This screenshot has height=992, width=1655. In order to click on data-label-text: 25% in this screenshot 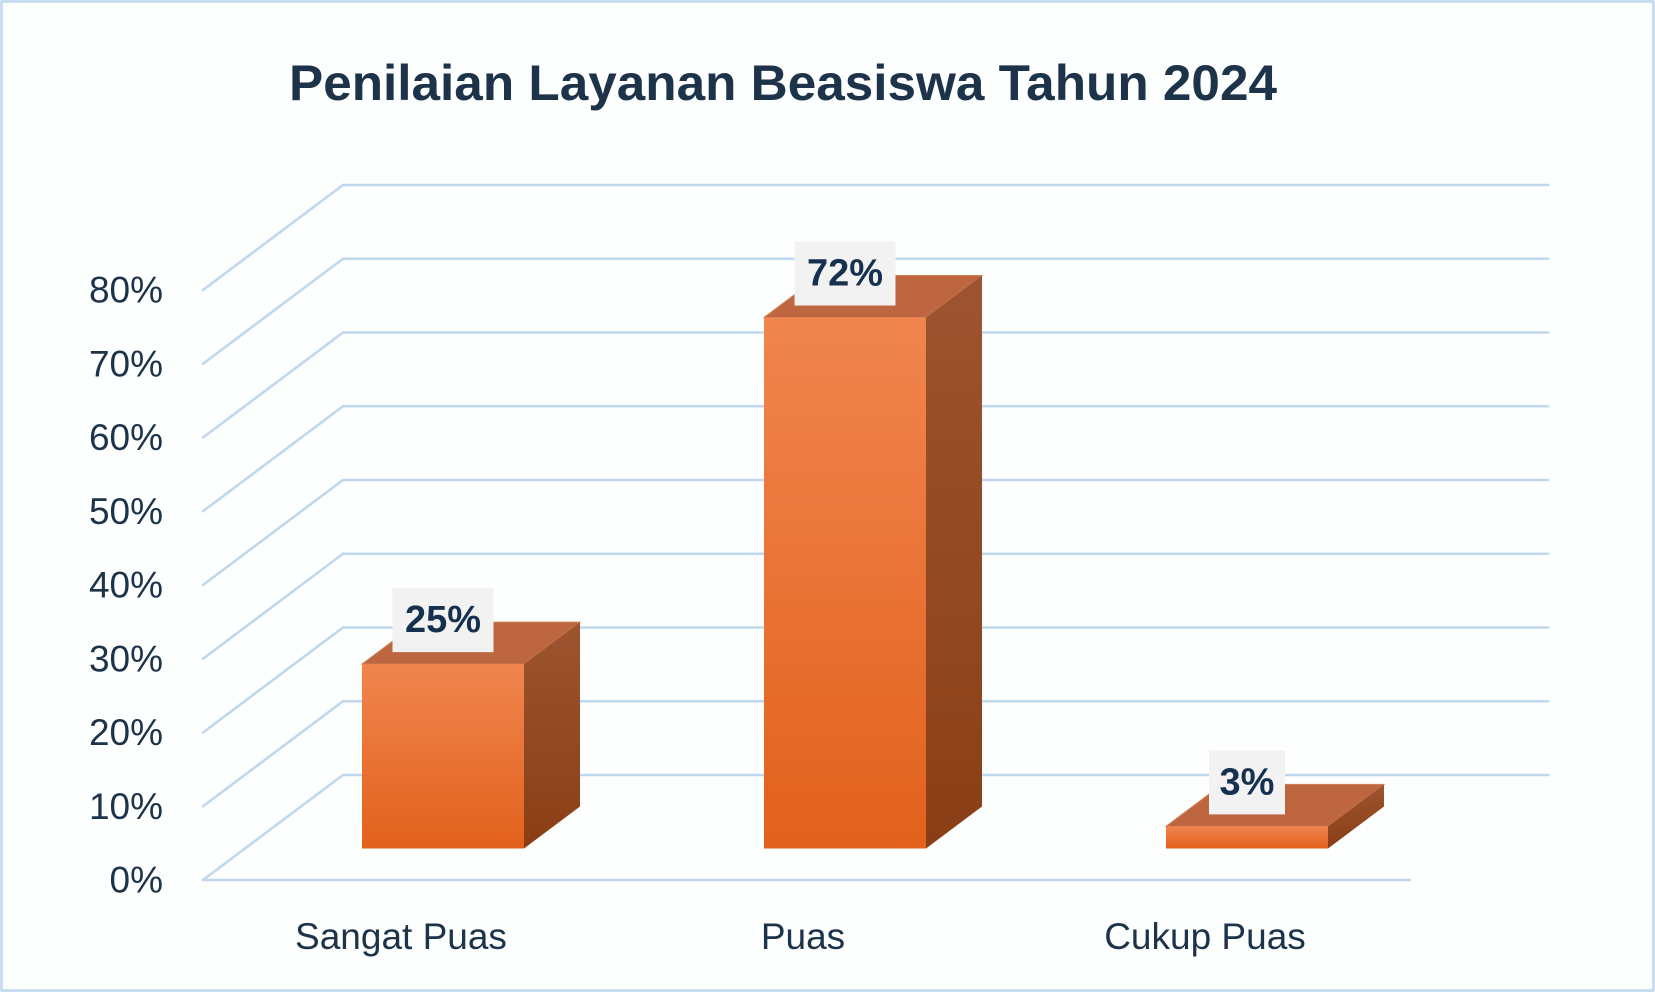, I will do `click(443, 620)`.